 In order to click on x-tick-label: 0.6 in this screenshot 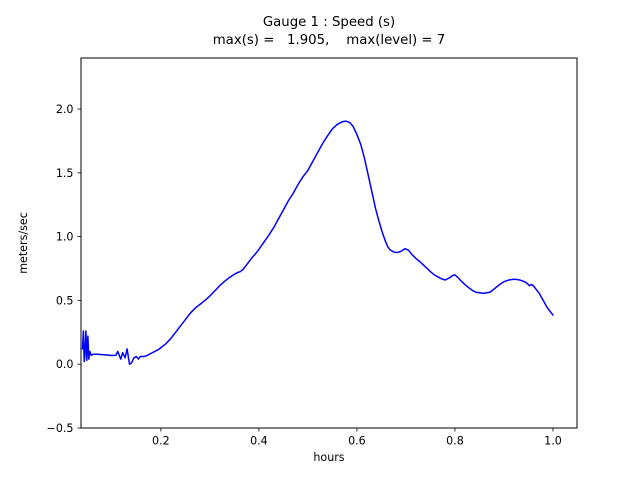, I will do `click(357, 441)`.